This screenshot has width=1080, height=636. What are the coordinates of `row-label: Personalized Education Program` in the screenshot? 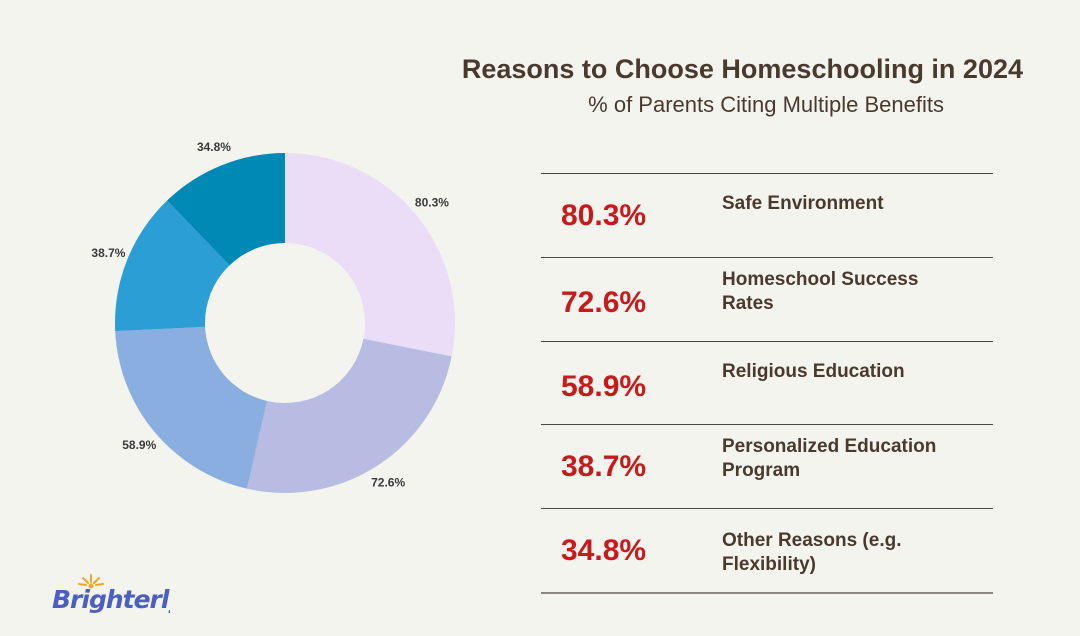 It's located at (829, 458).